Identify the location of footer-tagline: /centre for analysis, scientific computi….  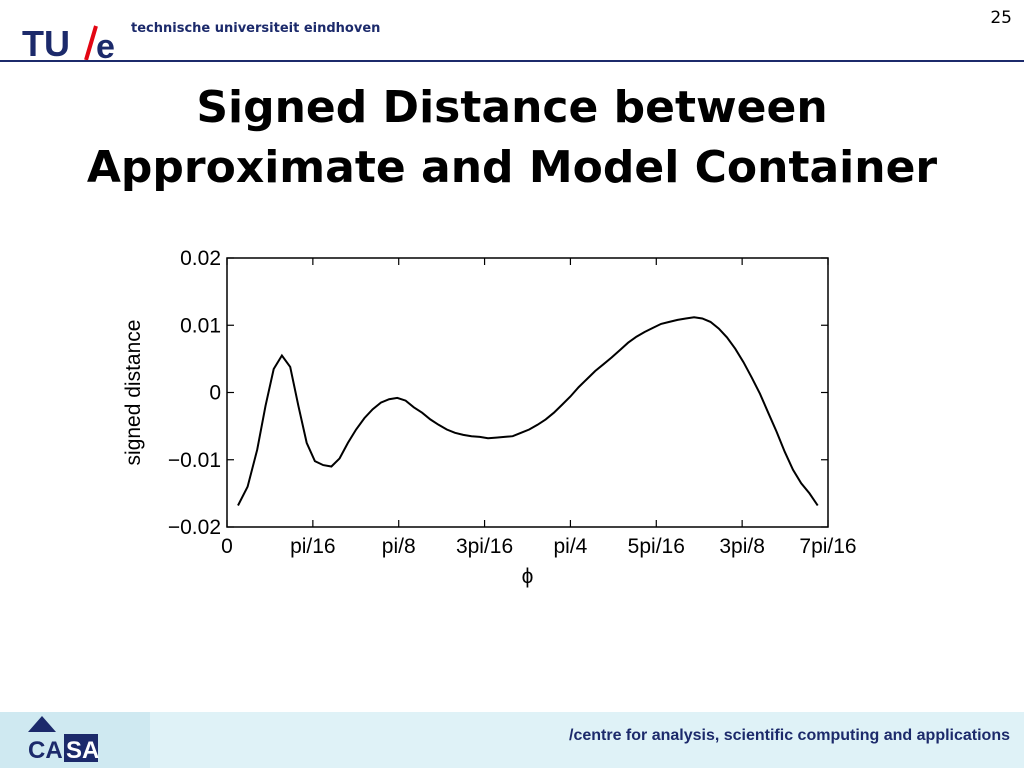
(789, 735).